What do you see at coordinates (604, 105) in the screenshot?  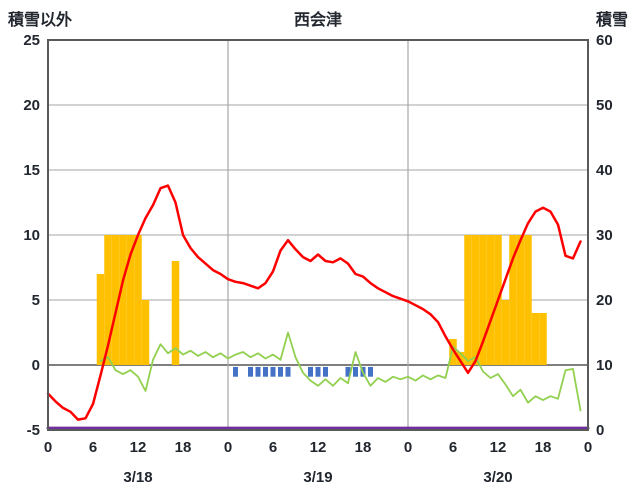 I see `right-axis-tick: 50` at bounding box center [604, 105].